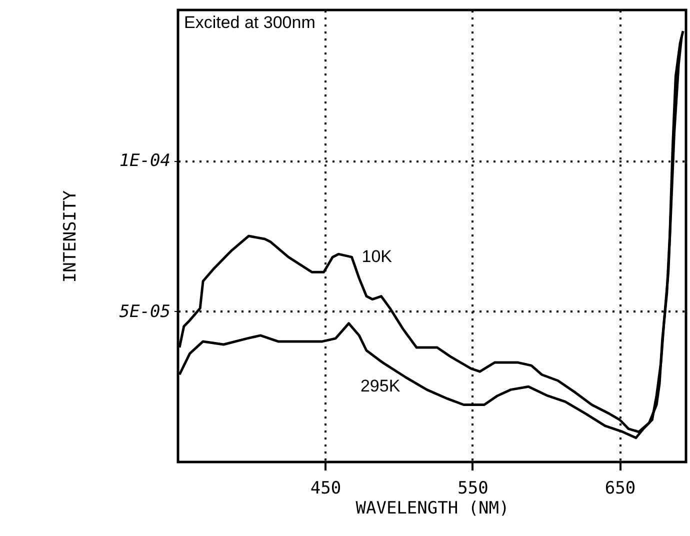  Describe the element at coordinates (473, 488) in the screenshot. I see `x-tick-label: 550` at that location.